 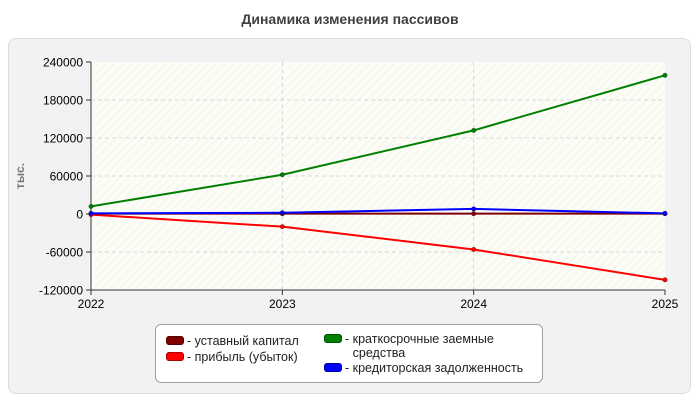 I want to click on legend-item: - уставный капитал, so click(x=238, y=341).